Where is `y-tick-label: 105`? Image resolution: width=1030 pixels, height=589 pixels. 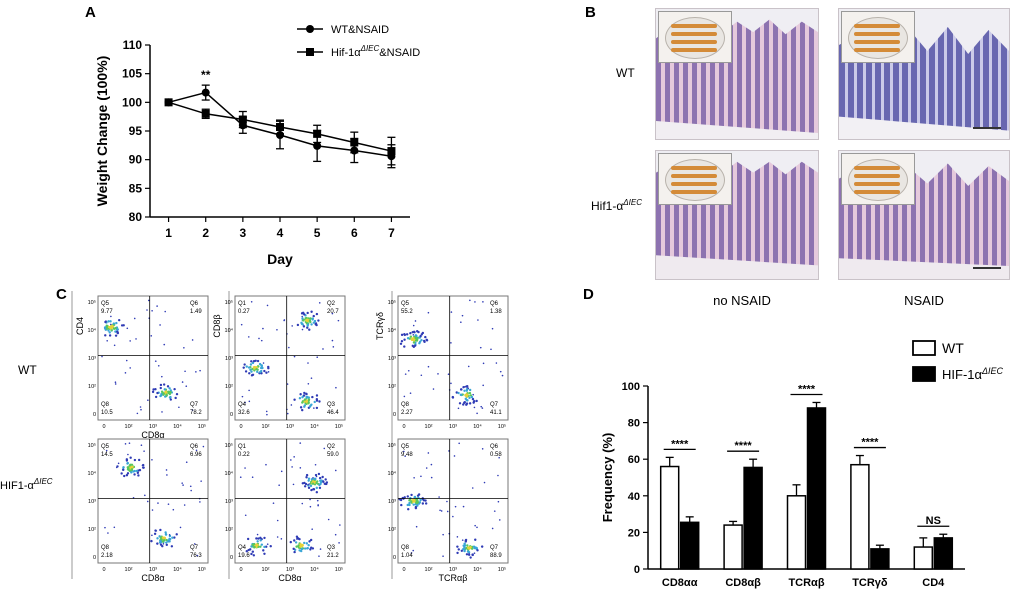
y-tick-label: 105 is located at coordinates (132, 74).